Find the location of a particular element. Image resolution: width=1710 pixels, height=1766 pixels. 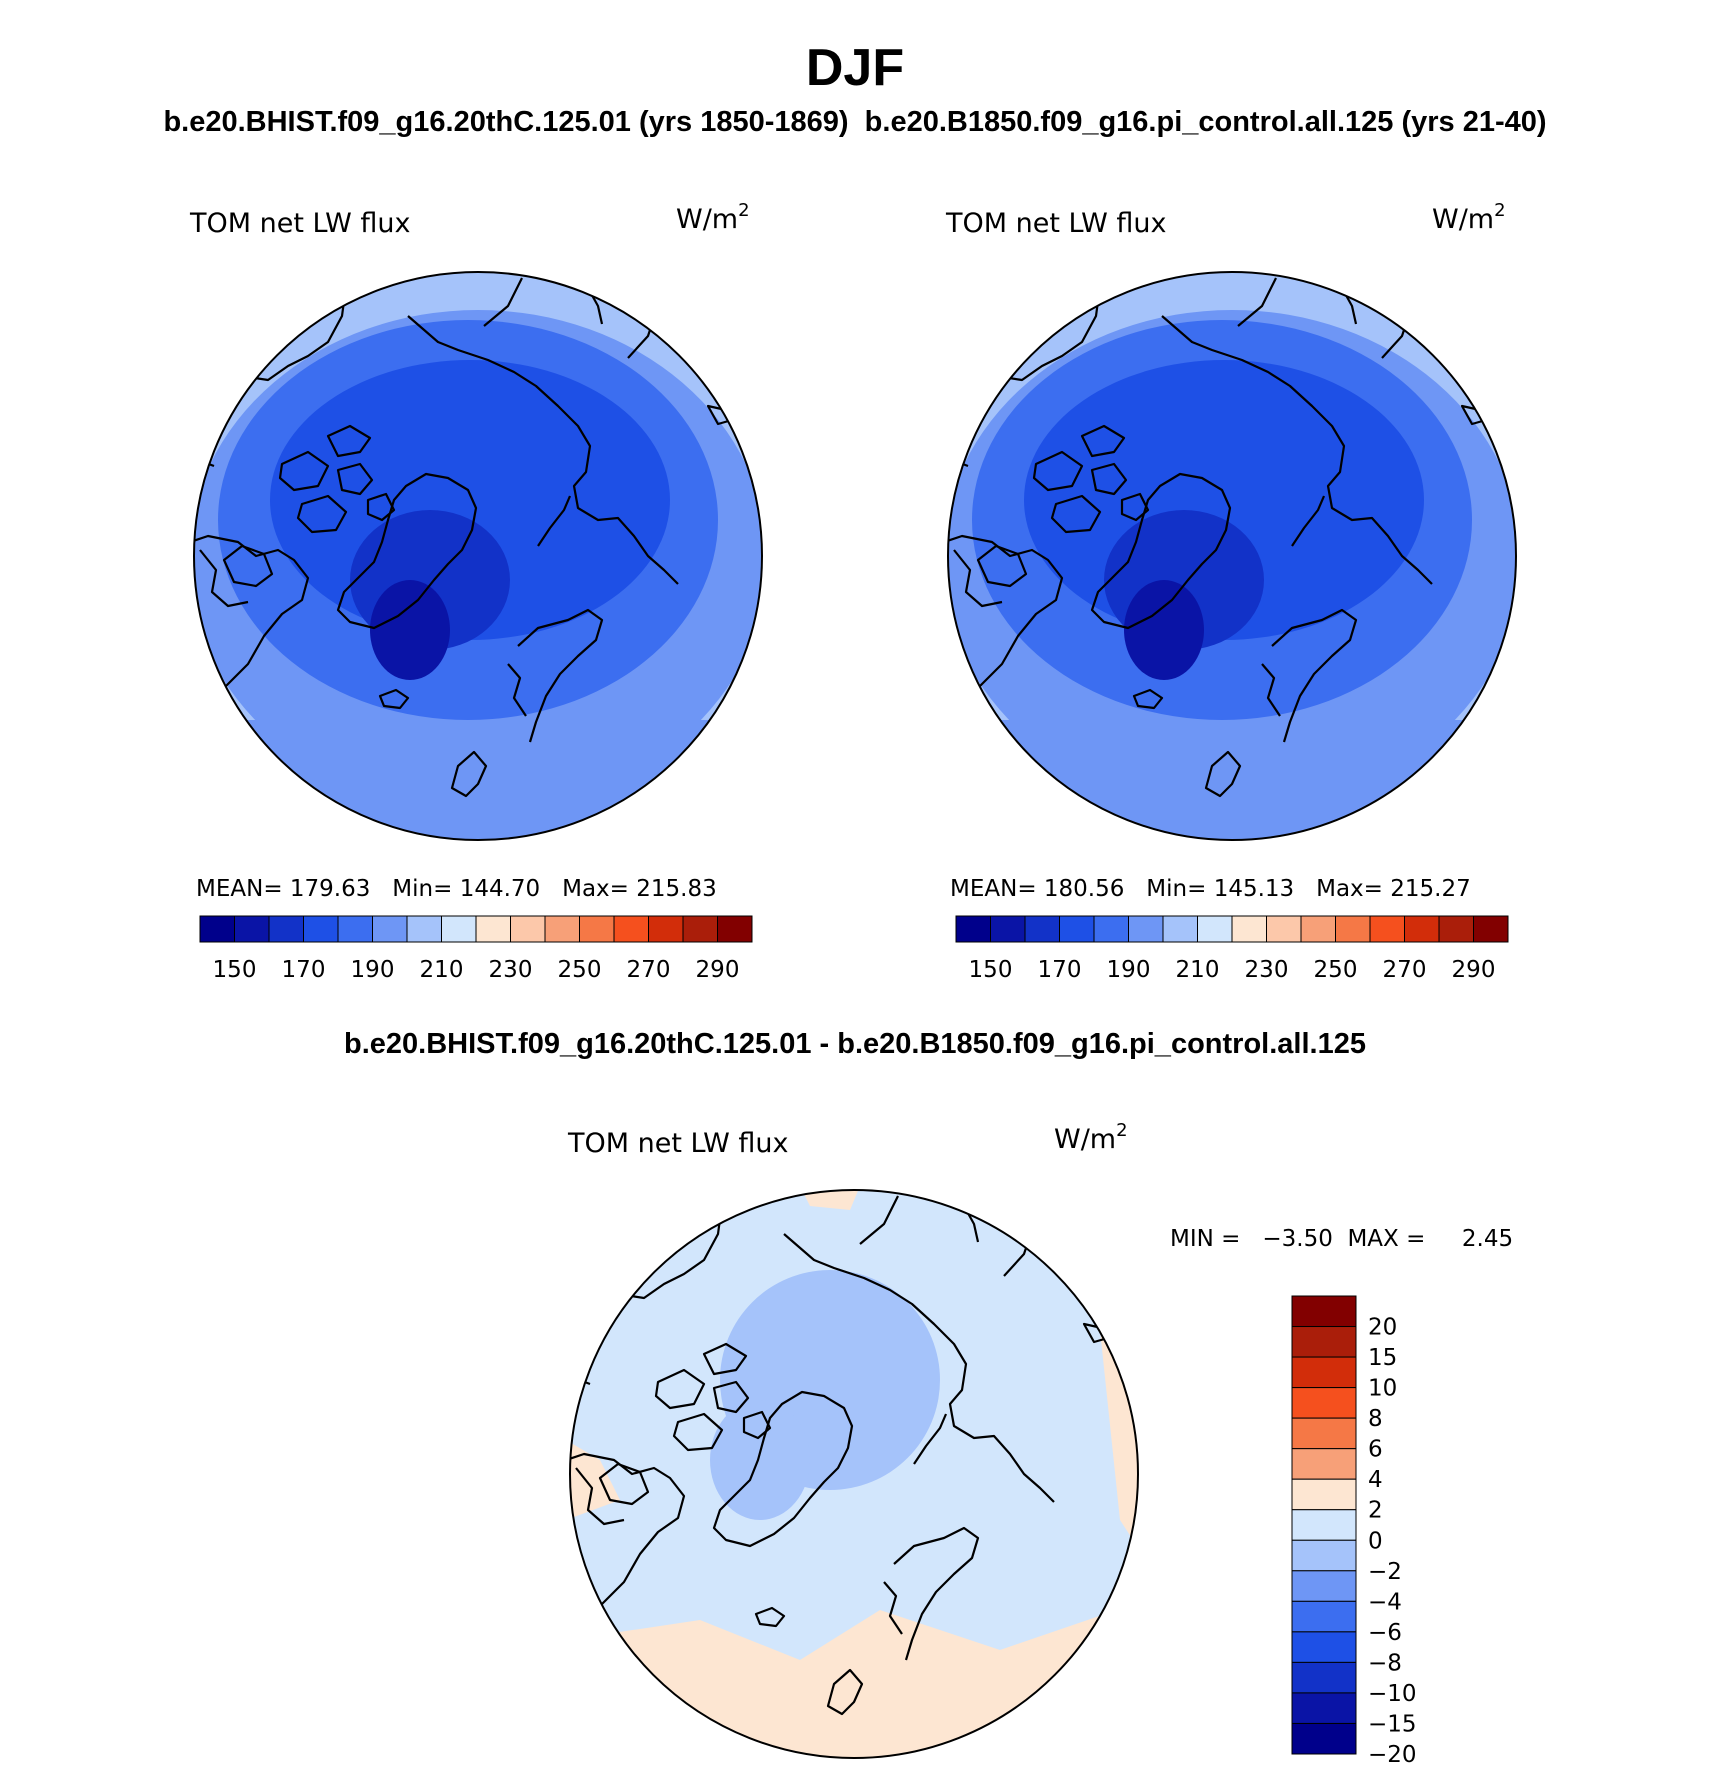

colorbar-tick-label: 8 is located at coordinates (1375, 1419).